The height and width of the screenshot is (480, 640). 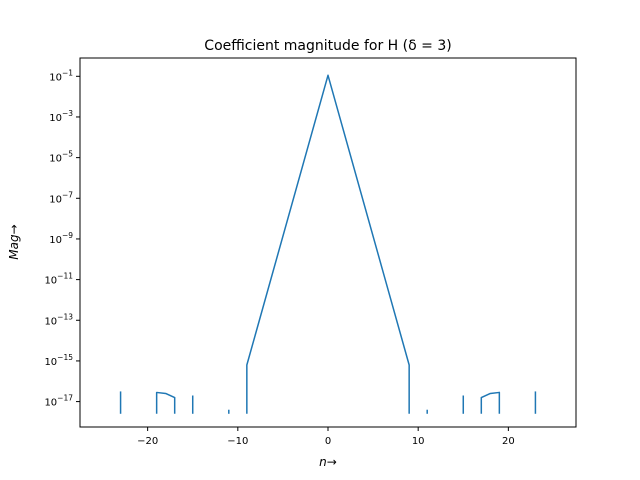 What do you see at coordinates (327, 46) in the screenshot?
I see `chart-title: Coefficient magnitude for H (δ = 3)` at bounding box center [327, 46].